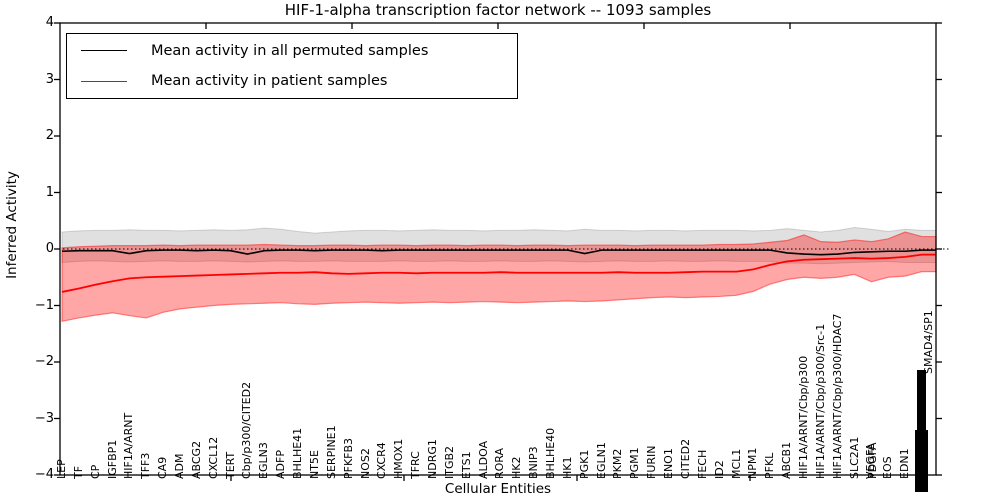 Image resolution: width=1000 pixels, height=500 pixels. I want to click on x-tick-label-text: PFKFB3, so click(348, 458).